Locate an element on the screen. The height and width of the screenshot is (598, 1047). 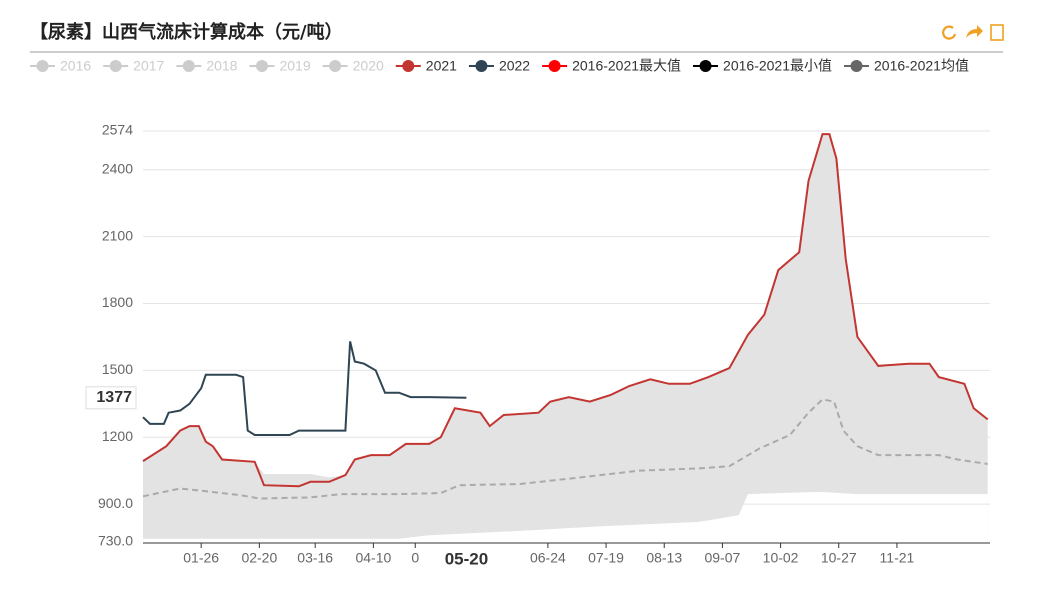
legend-item: 2020 is located at coordinates (353, 66).